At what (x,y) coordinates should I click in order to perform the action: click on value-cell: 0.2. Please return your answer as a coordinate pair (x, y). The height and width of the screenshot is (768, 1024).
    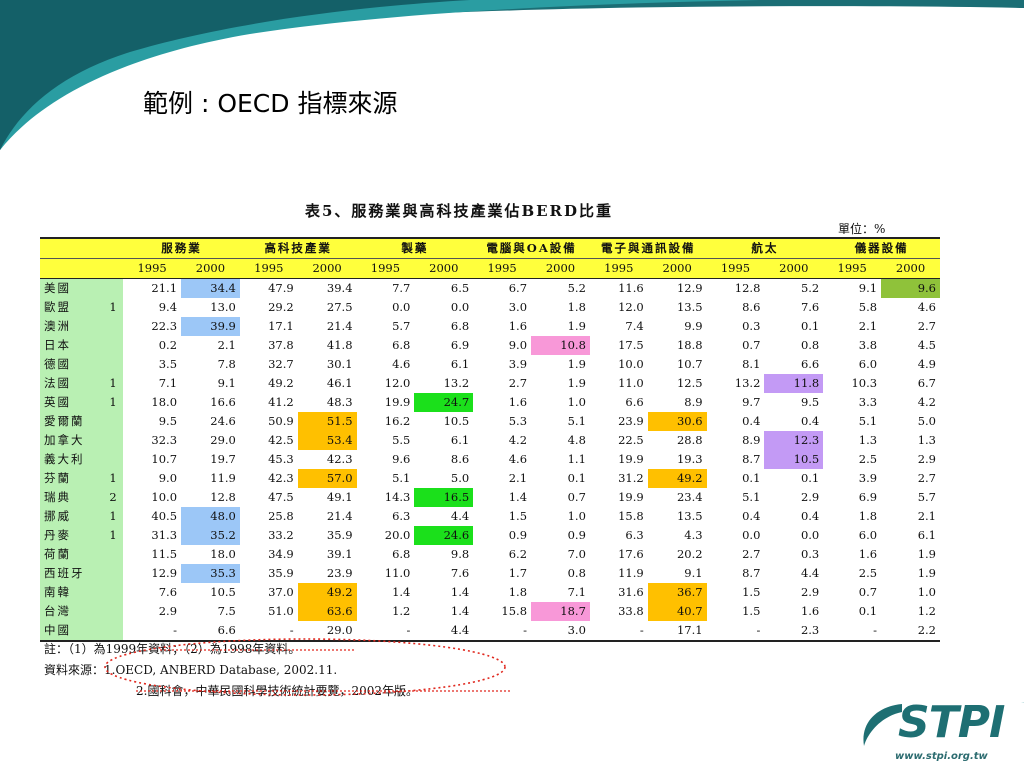
    Looking at the image, I should click on (168, 345).